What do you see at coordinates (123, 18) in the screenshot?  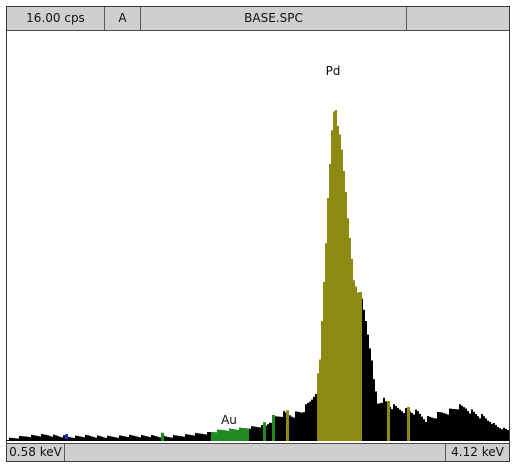 I see `mode-indicator: A` at bounding box center [123, 18].